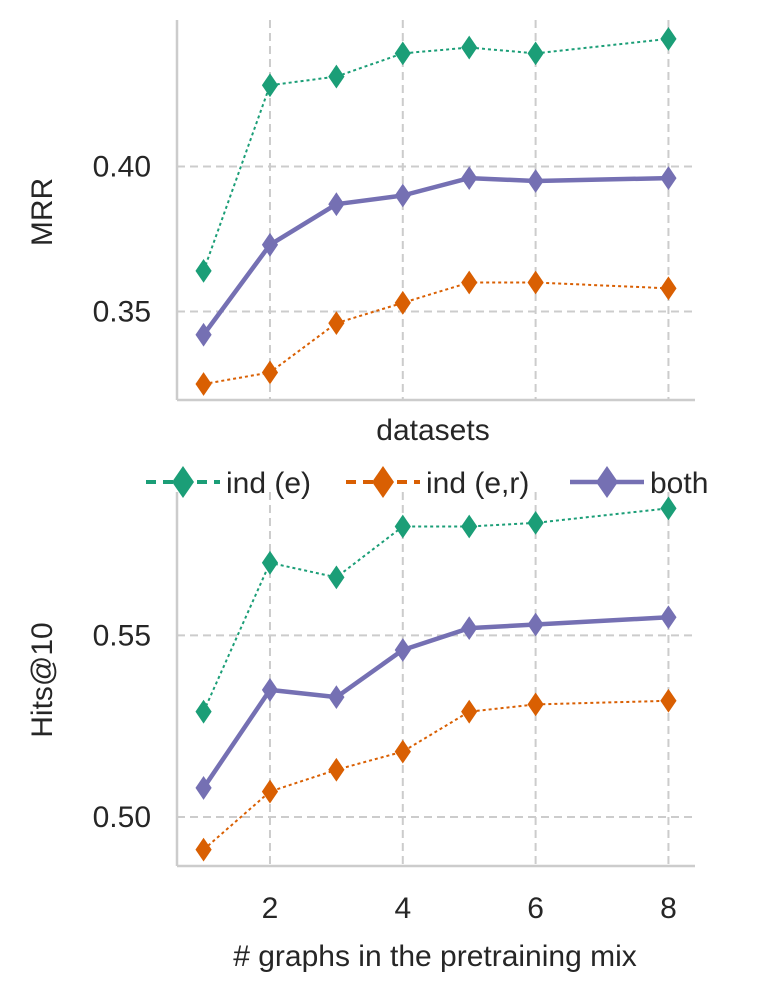  I want to click on mrr-y-tick-label: 0.40, so click(122, 166).